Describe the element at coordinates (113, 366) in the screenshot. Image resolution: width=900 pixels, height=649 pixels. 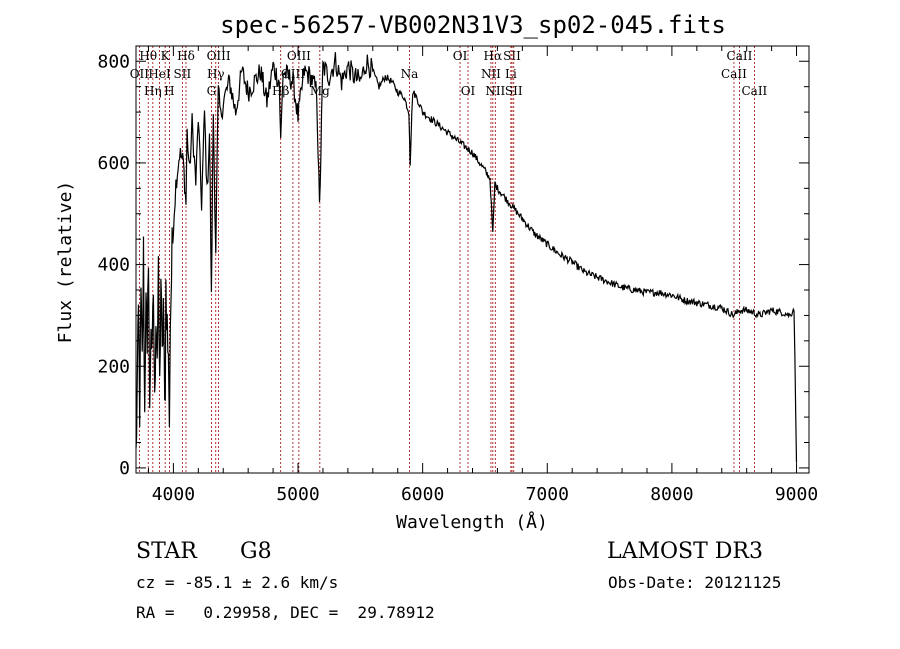
I see `y-tick-label: 200` at that location.